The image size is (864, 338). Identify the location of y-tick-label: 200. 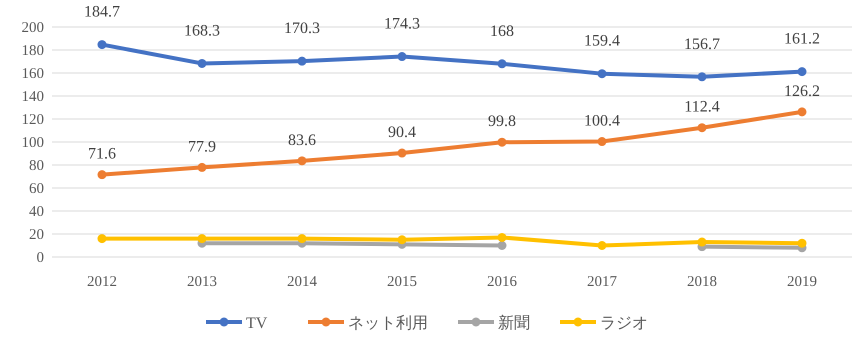
(33, 28).